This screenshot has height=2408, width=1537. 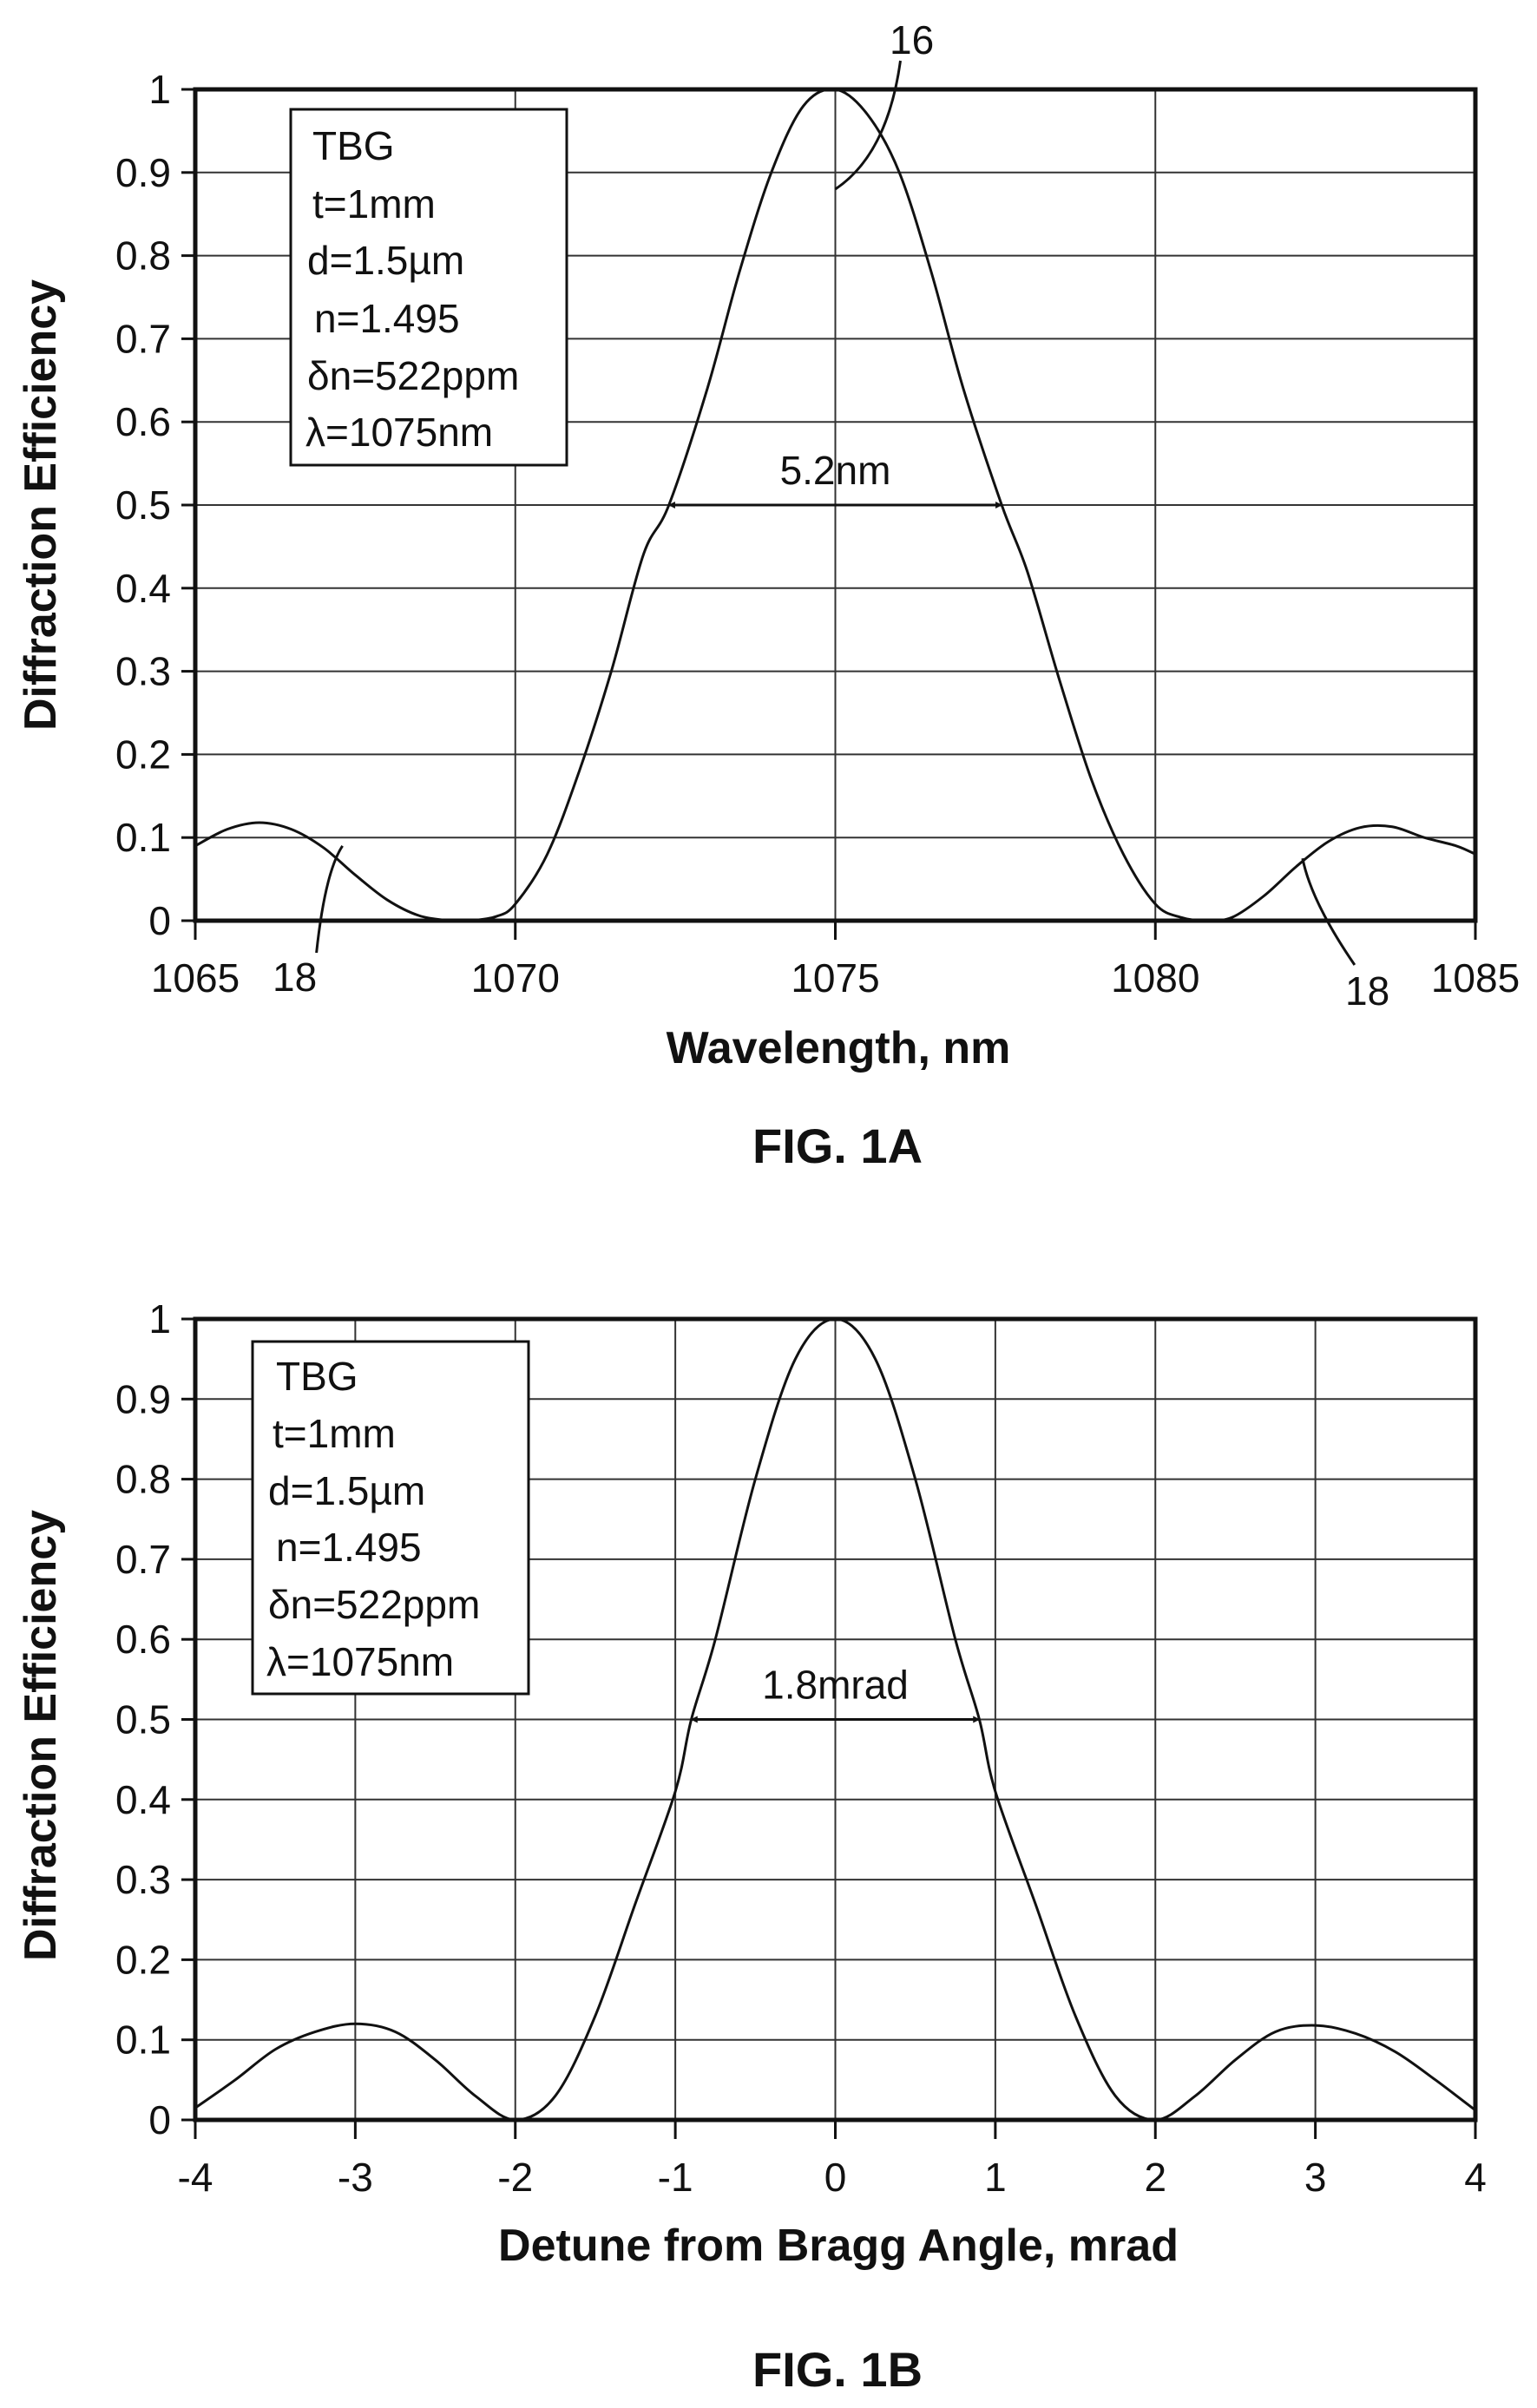 What do you see at coordinates (143, 1719) in the screenshot?
I see `chart-fig1b-y-tick-label: 0.5` at bounding box center [143, 1719].